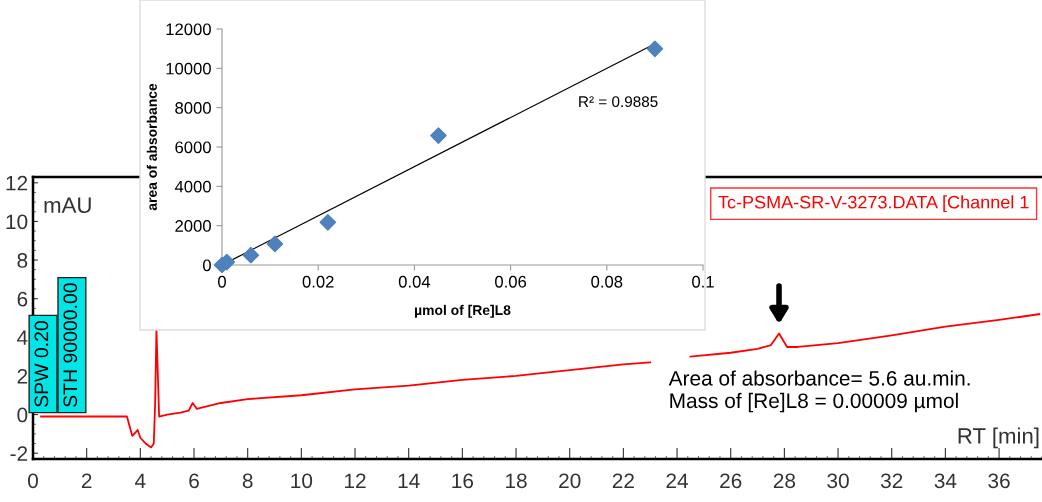 The height and width of the screenshot is (502, 1042). Describe the element at coordinates (703, 281) in the screenshot. I see `x-tick-label: 0.1` at that location.